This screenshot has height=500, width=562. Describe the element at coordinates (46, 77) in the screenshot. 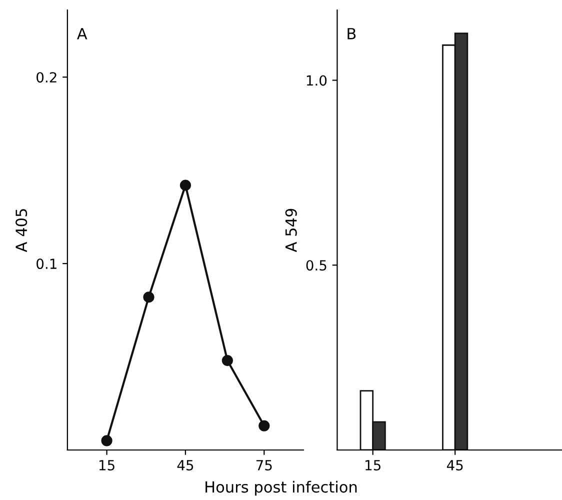

I see `y-tick-label: 0.2` at that location.